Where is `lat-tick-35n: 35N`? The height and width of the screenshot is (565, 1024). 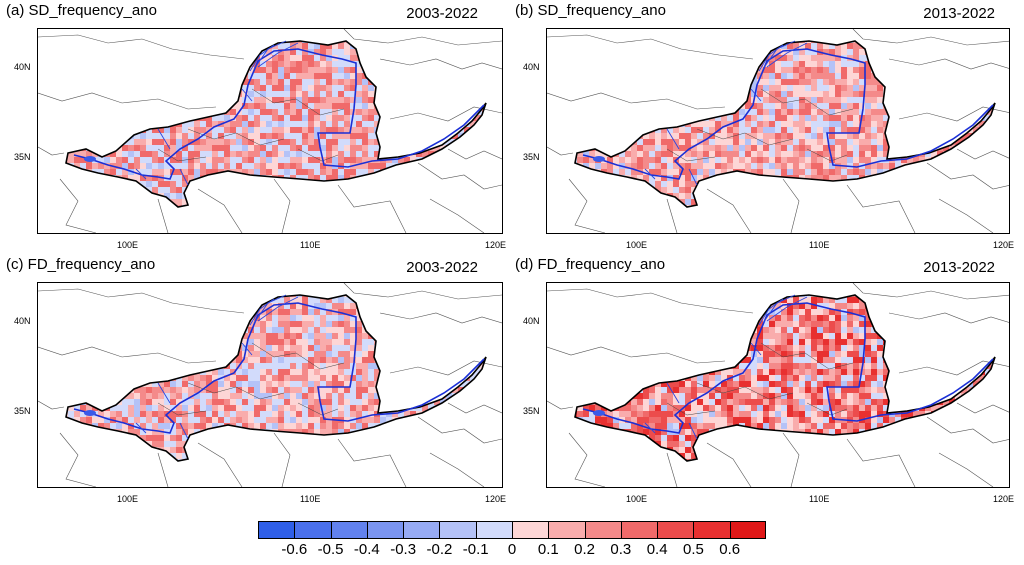 lat-tick-35n: 35N is located at coordinates (531, 157).